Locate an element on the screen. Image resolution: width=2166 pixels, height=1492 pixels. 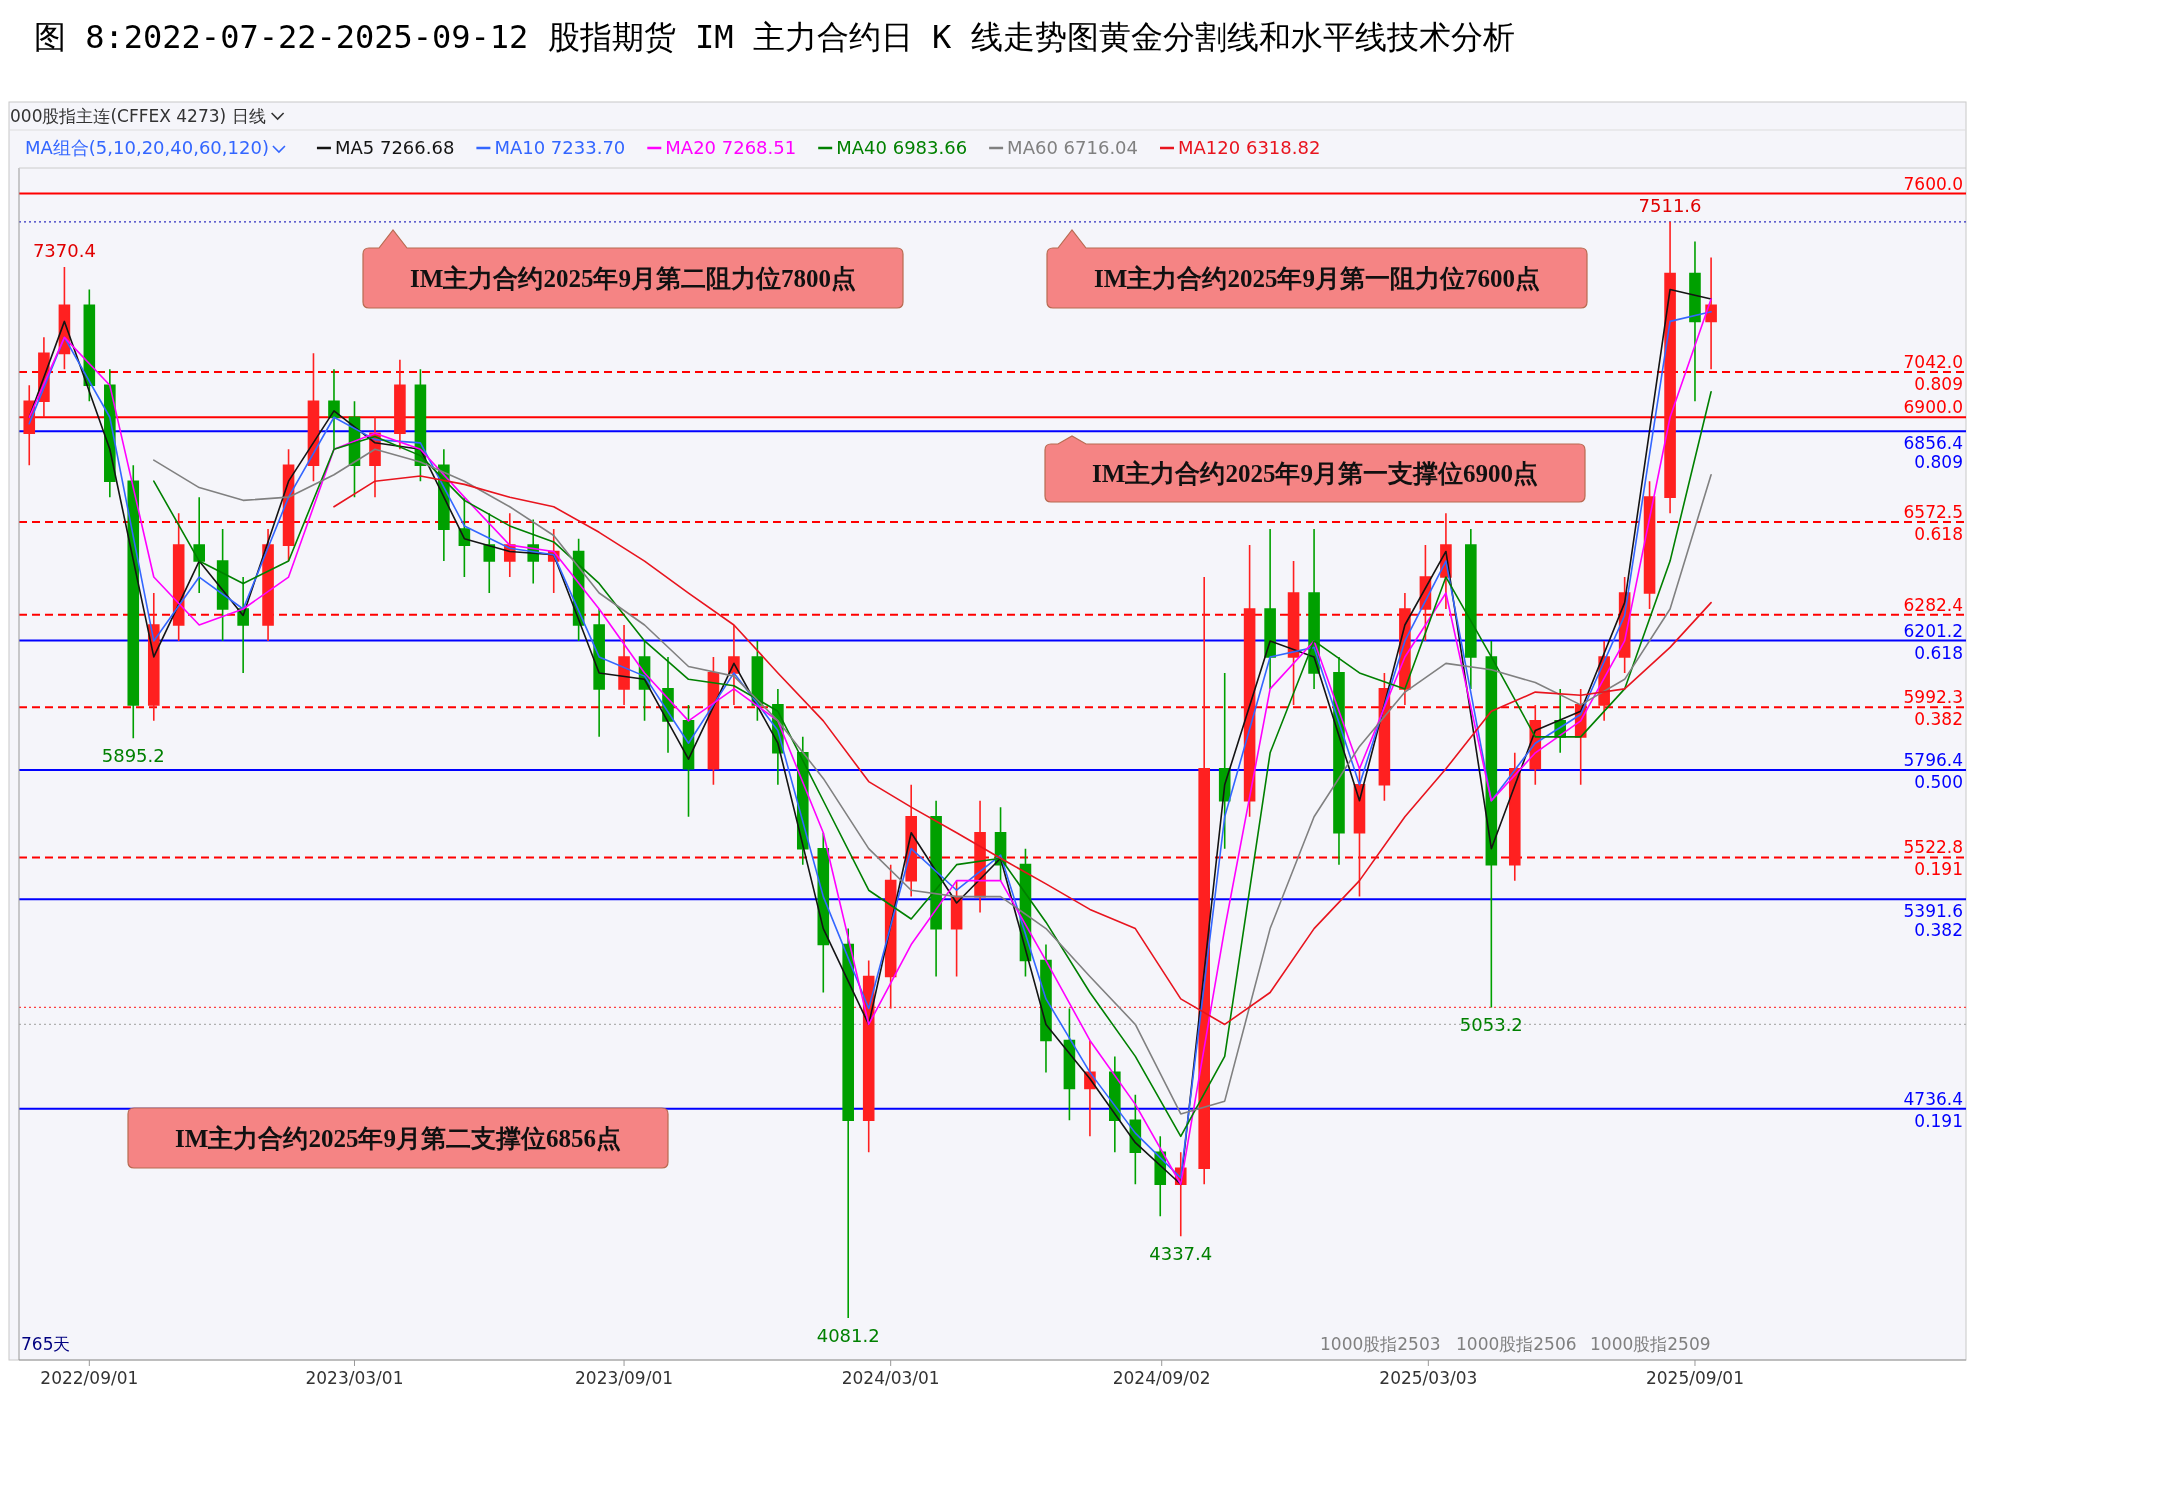
legend-label: MA120 6318.82 is located at coordinates (1249, 147).